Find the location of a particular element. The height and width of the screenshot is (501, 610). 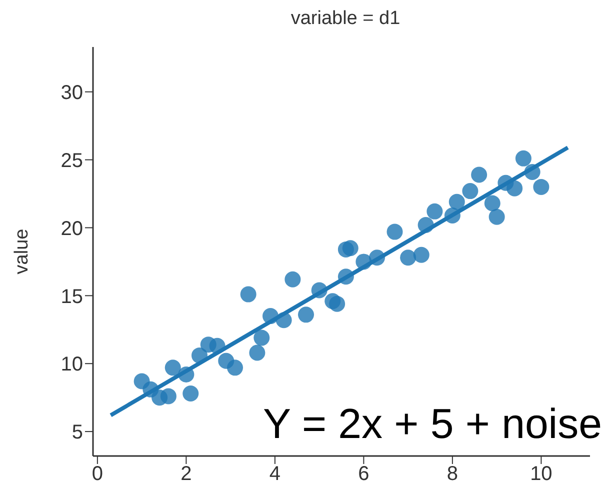

chart-title: variable = d1 is located at coordinates (346, 19).